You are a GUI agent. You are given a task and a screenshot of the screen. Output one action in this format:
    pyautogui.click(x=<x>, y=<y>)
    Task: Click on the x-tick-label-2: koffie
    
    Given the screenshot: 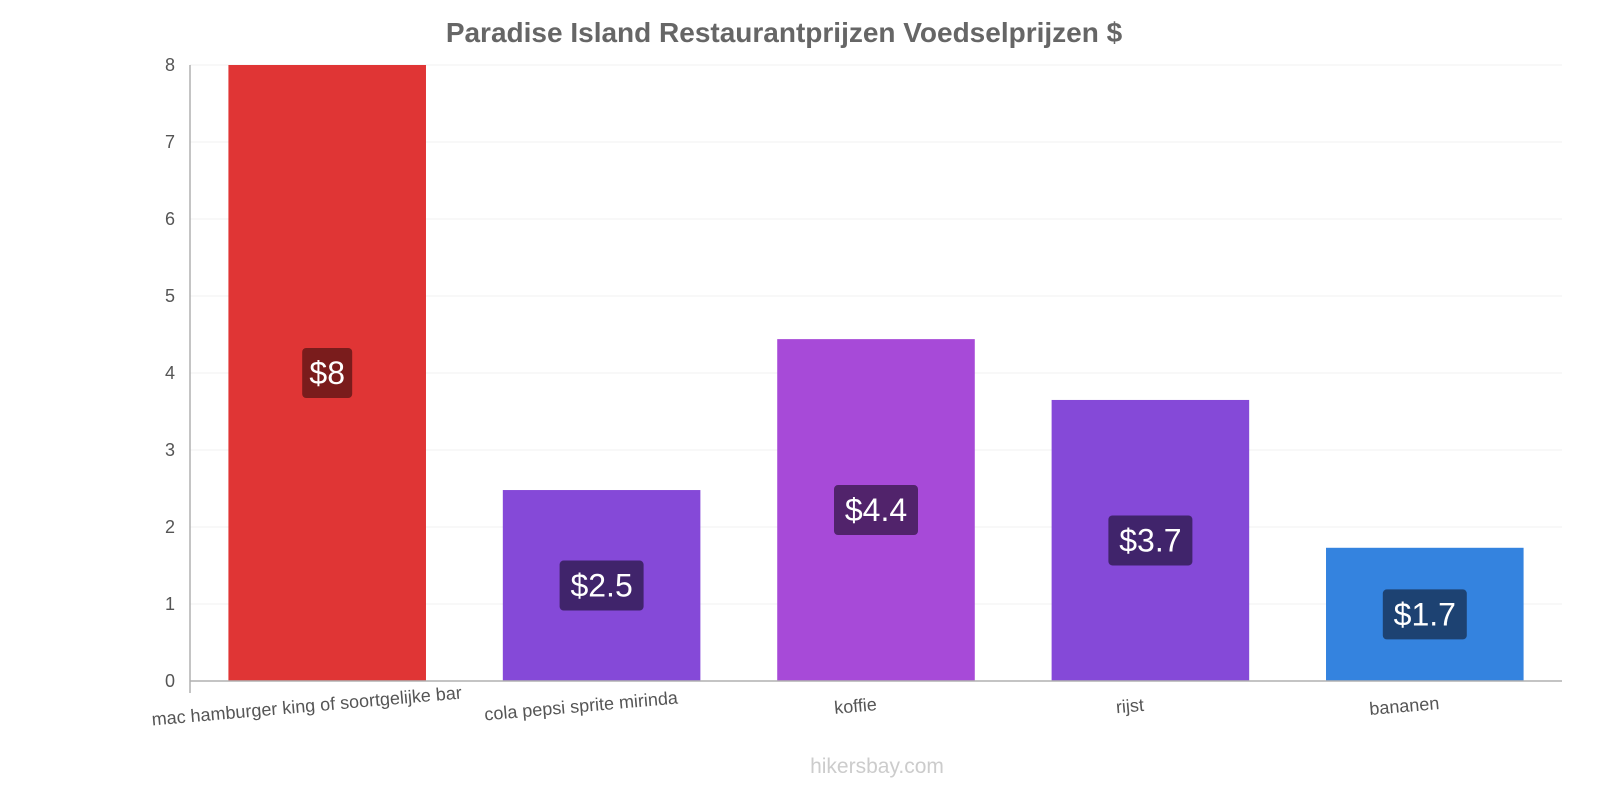 What is the action you would take?
    pyautogui.click(x=855, y=706)
    